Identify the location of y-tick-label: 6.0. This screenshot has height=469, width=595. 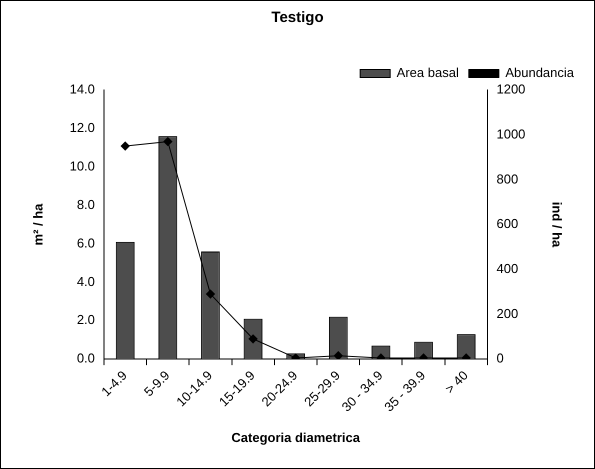
(85, 242).